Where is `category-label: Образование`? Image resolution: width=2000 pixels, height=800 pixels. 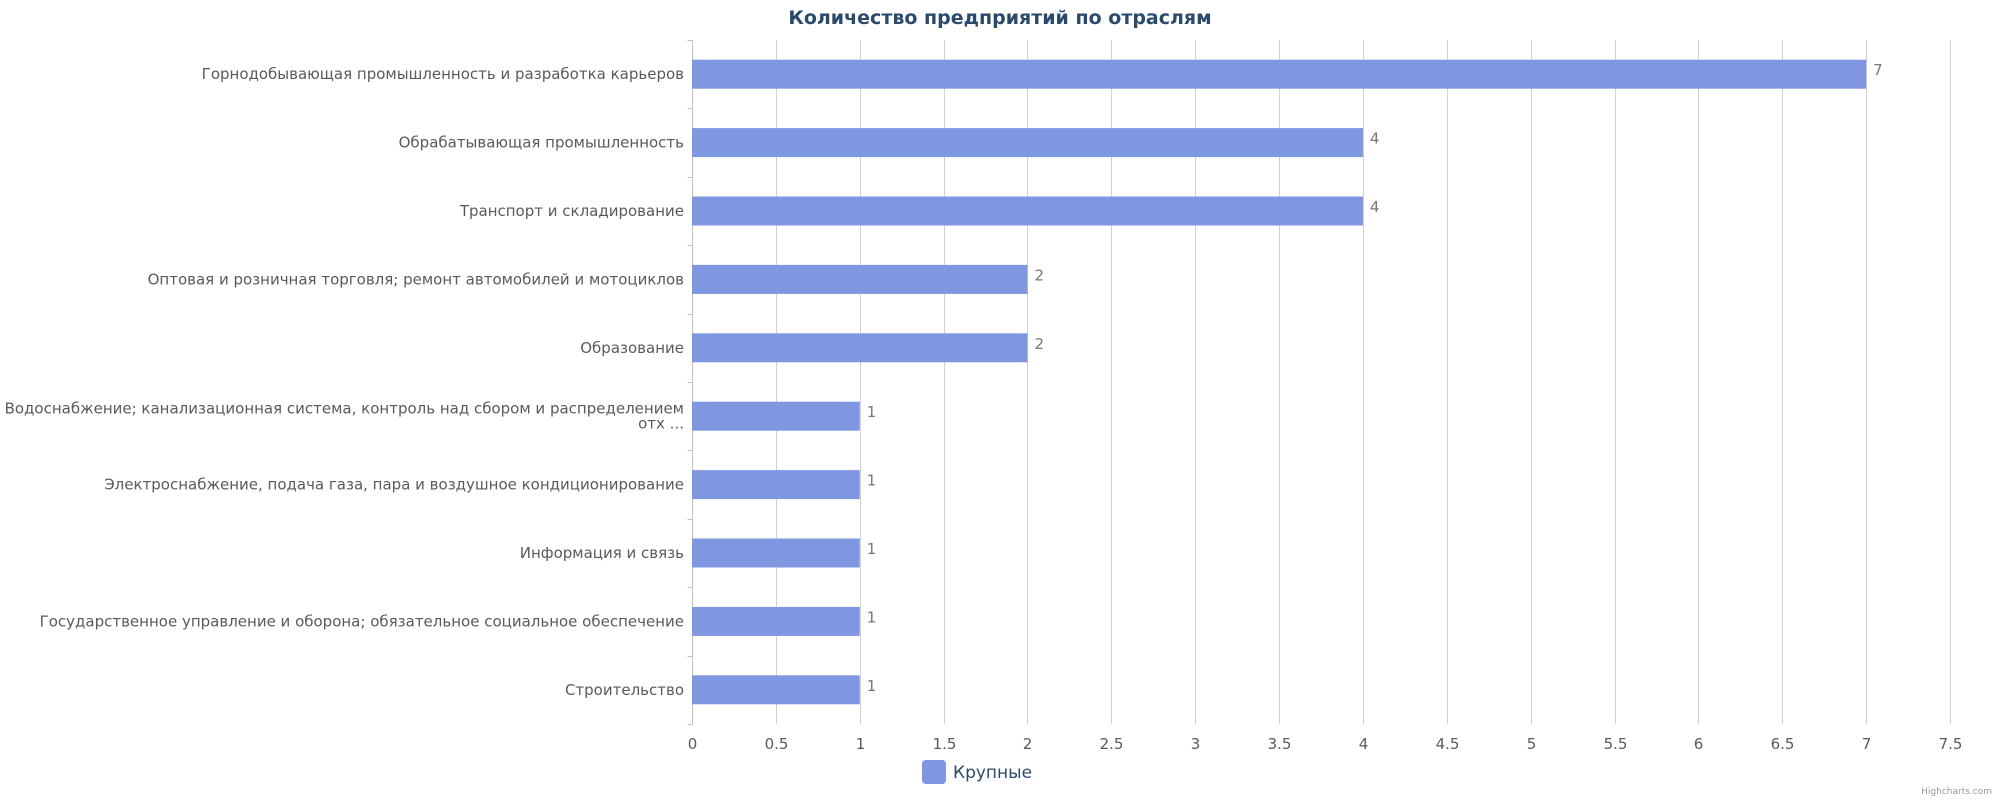 category-label: Образование is located at coordinates (632, 348).